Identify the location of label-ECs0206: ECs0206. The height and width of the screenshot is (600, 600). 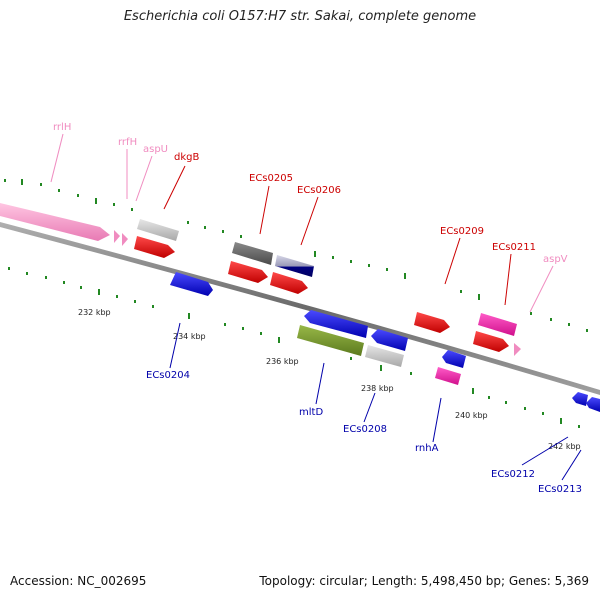
(319, 190).